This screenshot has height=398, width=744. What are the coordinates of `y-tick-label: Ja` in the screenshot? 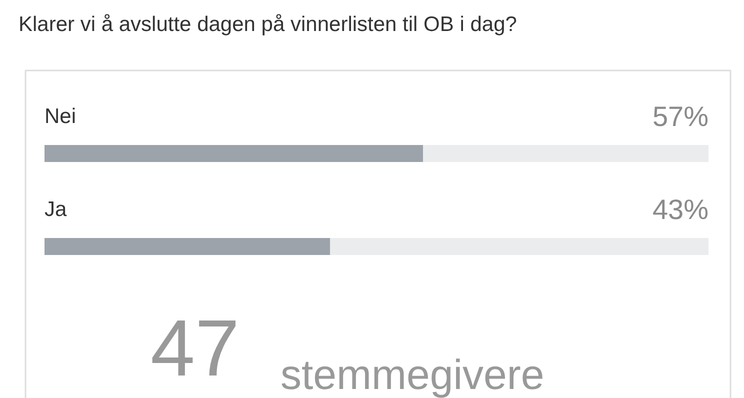 It's located at (55, 209).